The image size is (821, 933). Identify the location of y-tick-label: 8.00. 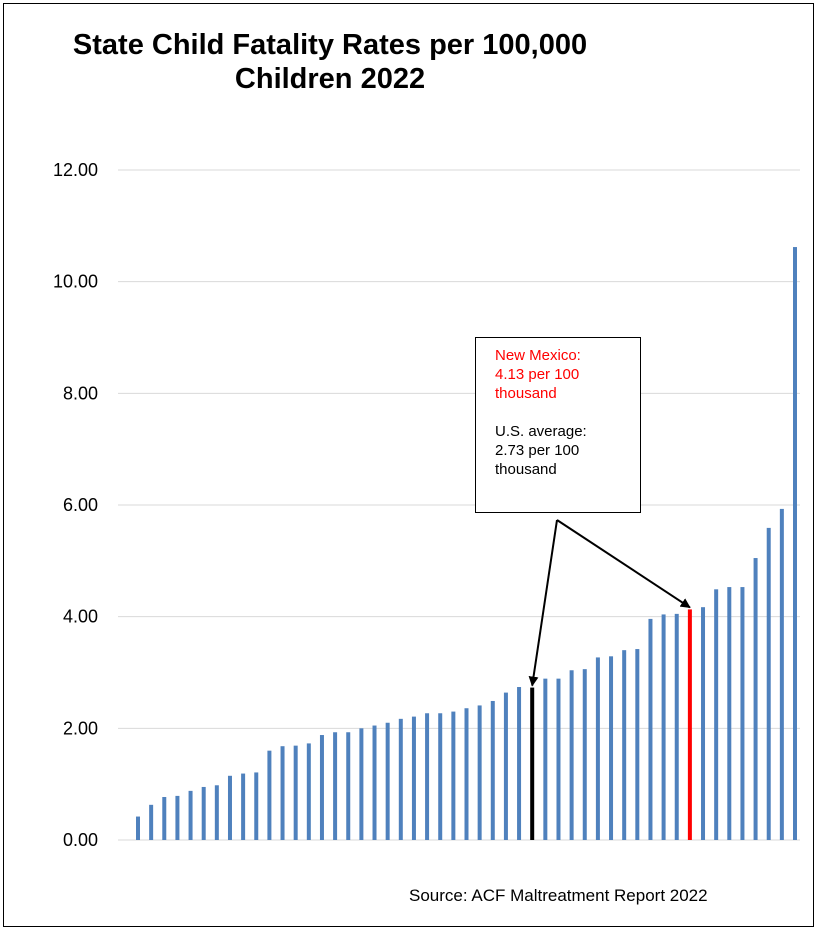
(80, 393).